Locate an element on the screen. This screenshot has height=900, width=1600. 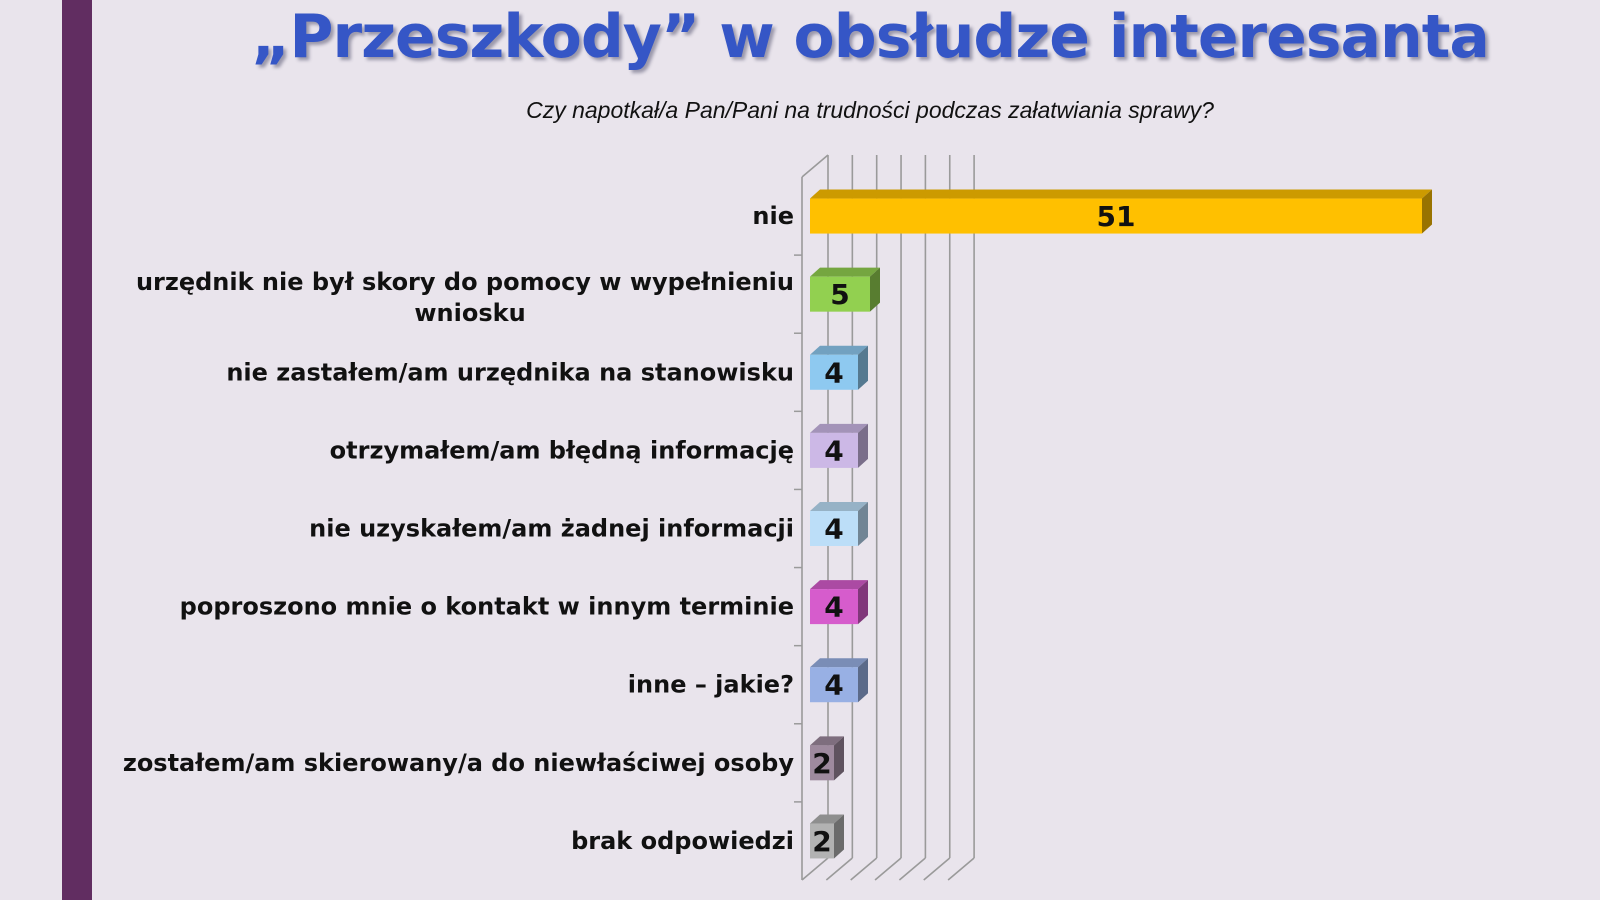
category-label: otrzymałem/am błędną informację is located at coordinates (562, 450).